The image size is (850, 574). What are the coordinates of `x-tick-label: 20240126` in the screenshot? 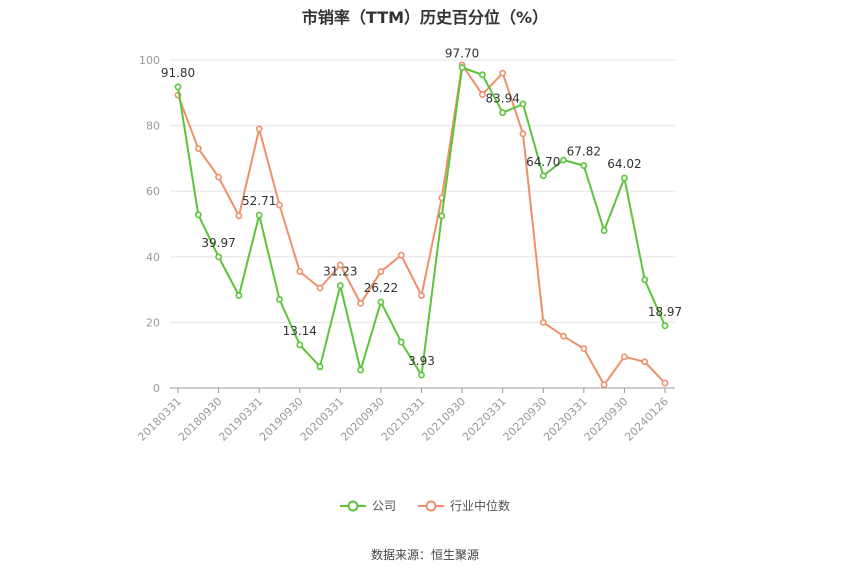 It's located at (646, 419).